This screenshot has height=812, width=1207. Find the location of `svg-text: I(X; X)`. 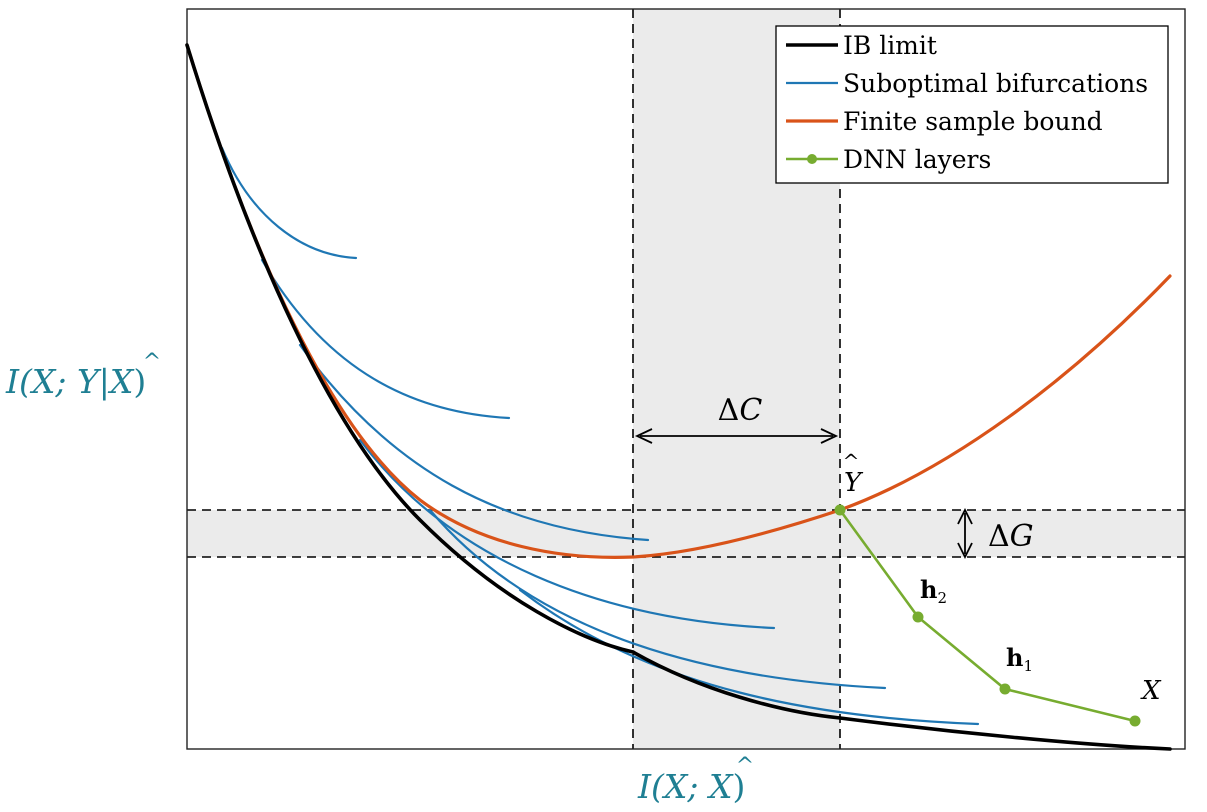

svg-text: I(X; X) is located at coordinates (691, 786).